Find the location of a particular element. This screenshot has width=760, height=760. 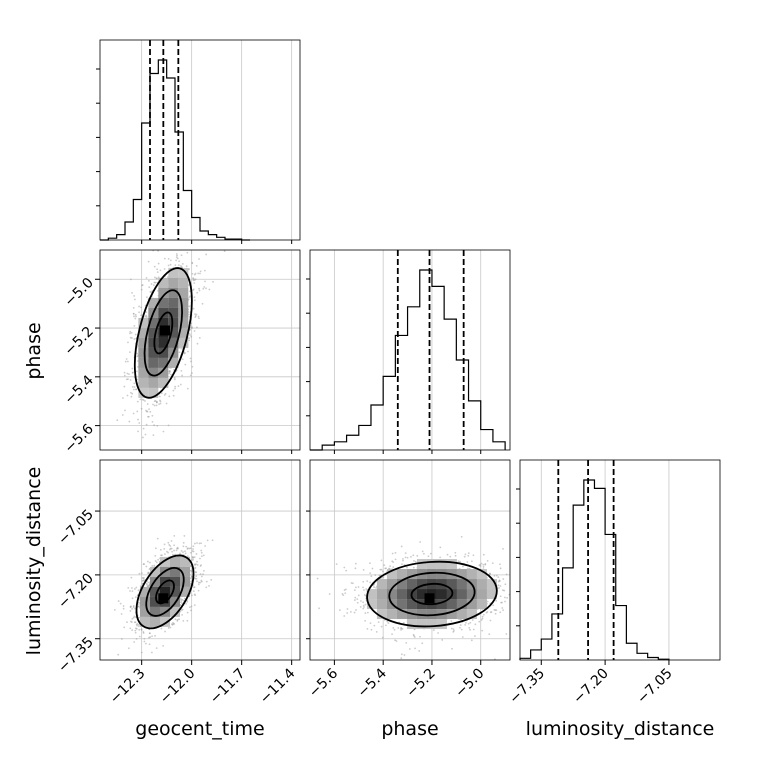

ytick-label-phase-1: −5.4 is located at coordinates (78, 389).